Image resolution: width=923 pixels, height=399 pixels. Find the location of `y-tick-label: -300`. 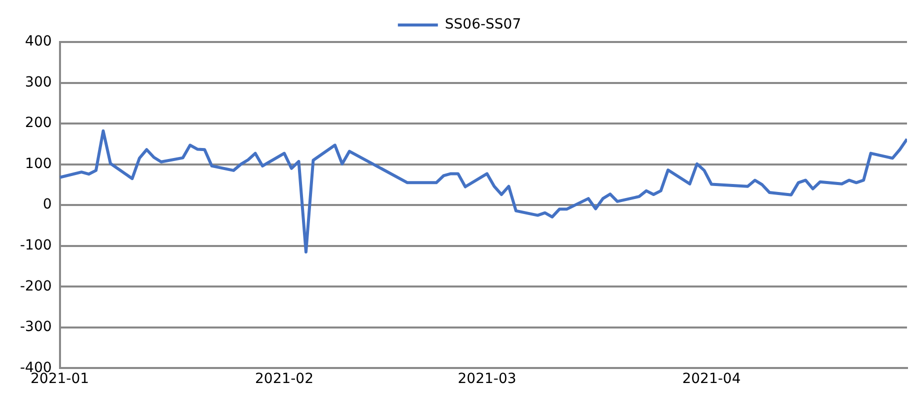

y-tick-label: -300 is located at coordinates (36, 327).